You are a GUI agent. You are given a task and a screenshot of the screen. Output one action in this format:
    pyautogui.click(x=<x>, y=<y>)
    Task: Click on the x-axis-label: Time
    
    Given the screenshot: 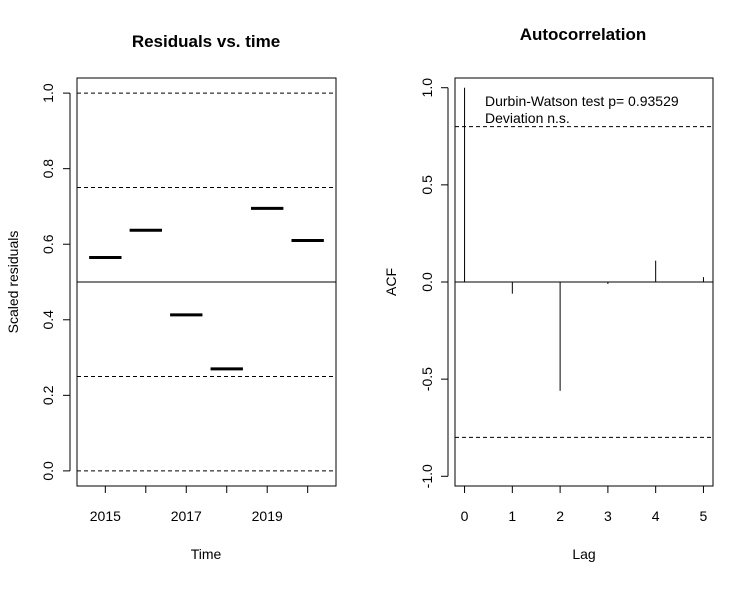 What is the action you would take?
    pyautogui.click(x=206, y=554)
    